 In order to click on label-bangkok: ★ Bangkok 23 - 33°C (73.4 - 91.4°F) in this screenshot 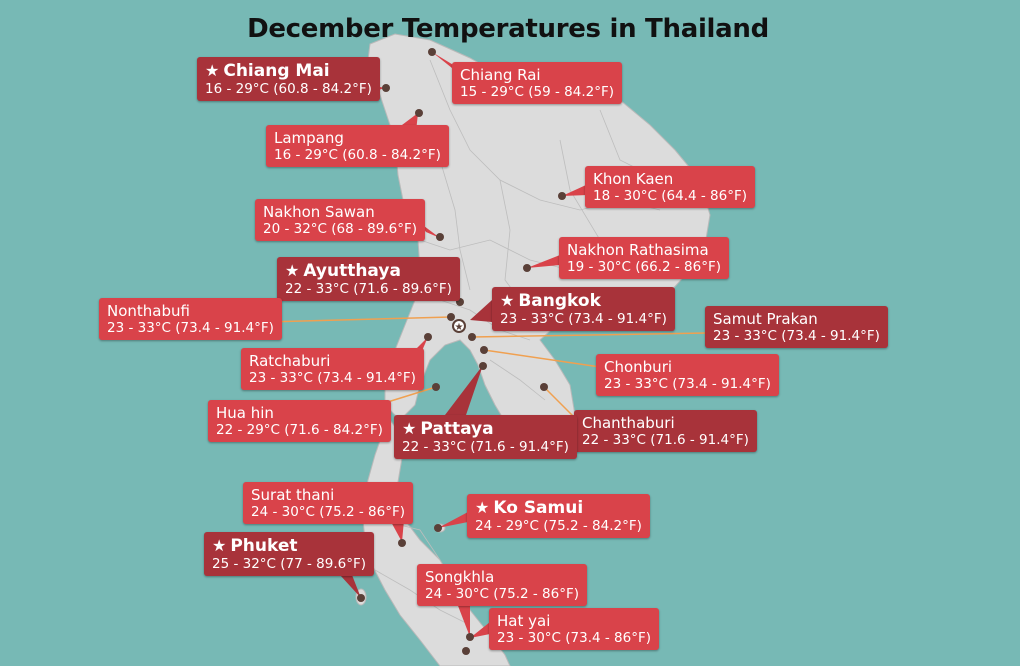, I will do `click(583, 309)`.